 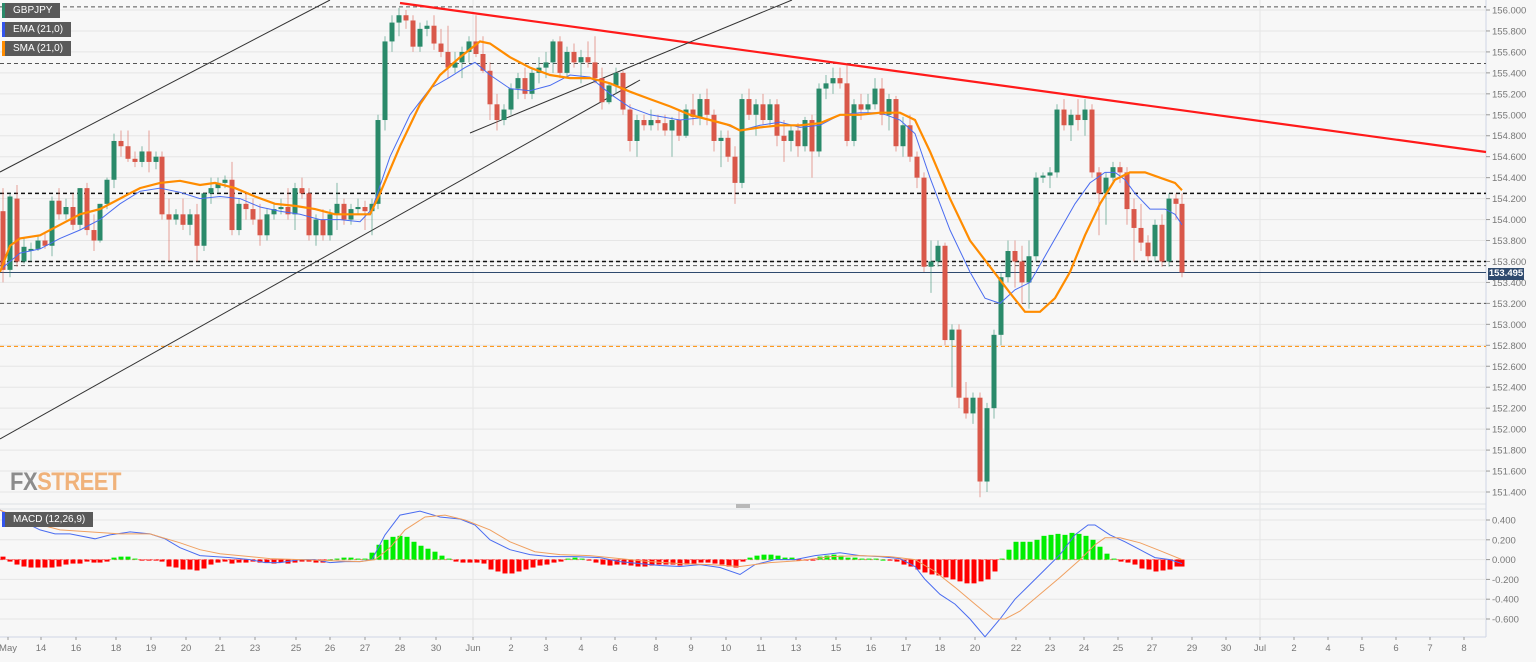 I want to click on svg-text: 155.600, so click(x=1509, y=52).